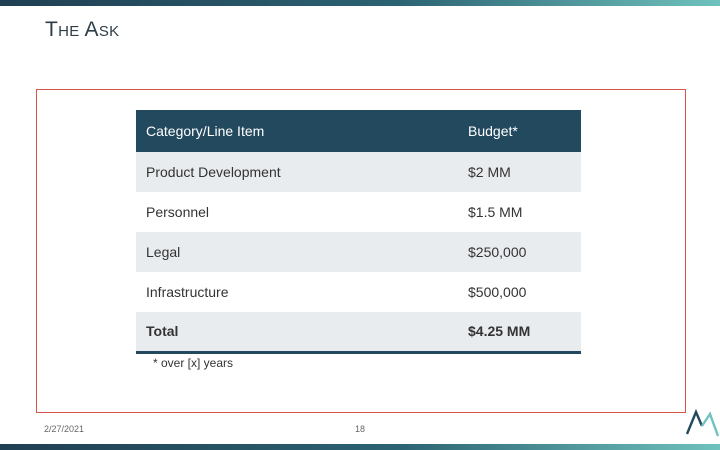 Image resolution: width=720 pixels, height=450 pixels. I want to click on top-accent-bar, so click(360, 3).